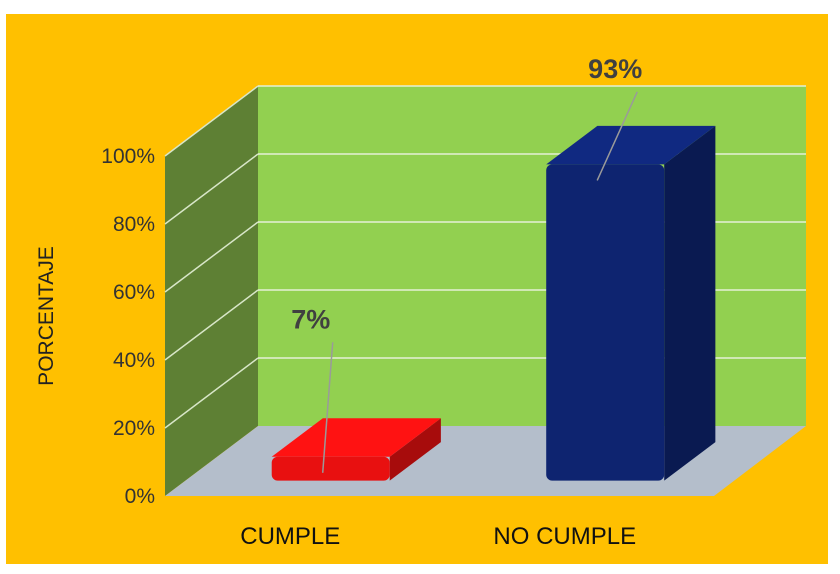  I want to click on y-tick-label: 0%, so click(140, 496).